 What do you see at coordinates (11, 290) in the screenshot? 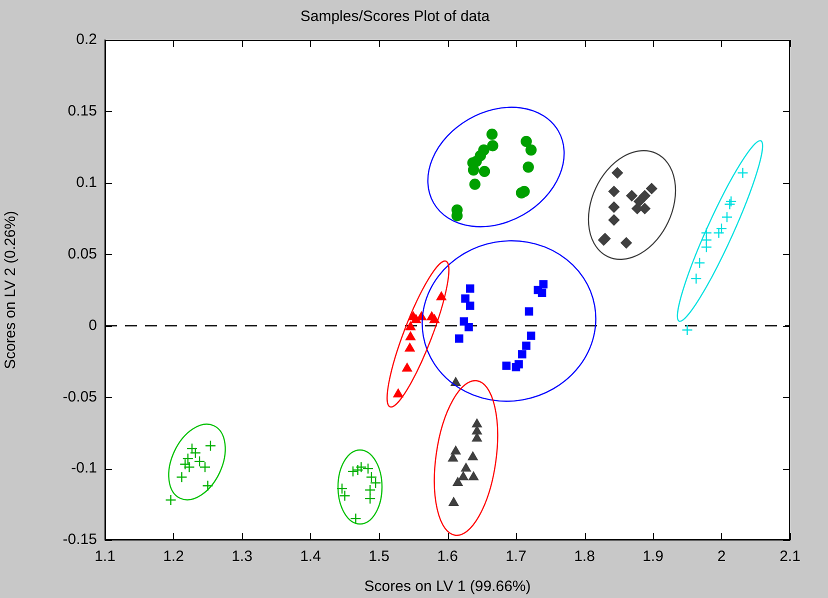
I see `y-axis-title: Scores on LV 2 (0.26%)` at bounding box center [11, 290].